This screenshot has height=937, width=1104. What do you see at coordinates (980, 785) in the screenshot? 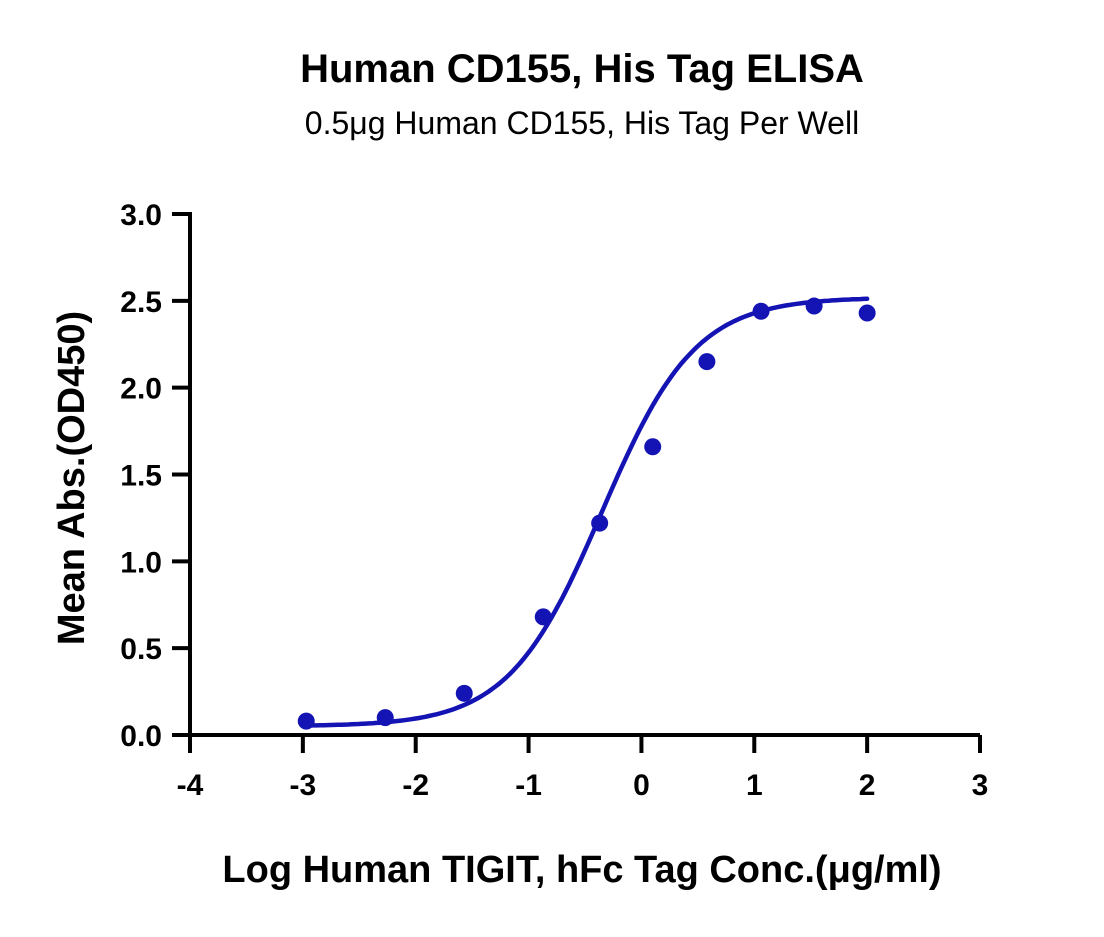
I see `x-tick-label: 3` at bounding box center [980, 785].